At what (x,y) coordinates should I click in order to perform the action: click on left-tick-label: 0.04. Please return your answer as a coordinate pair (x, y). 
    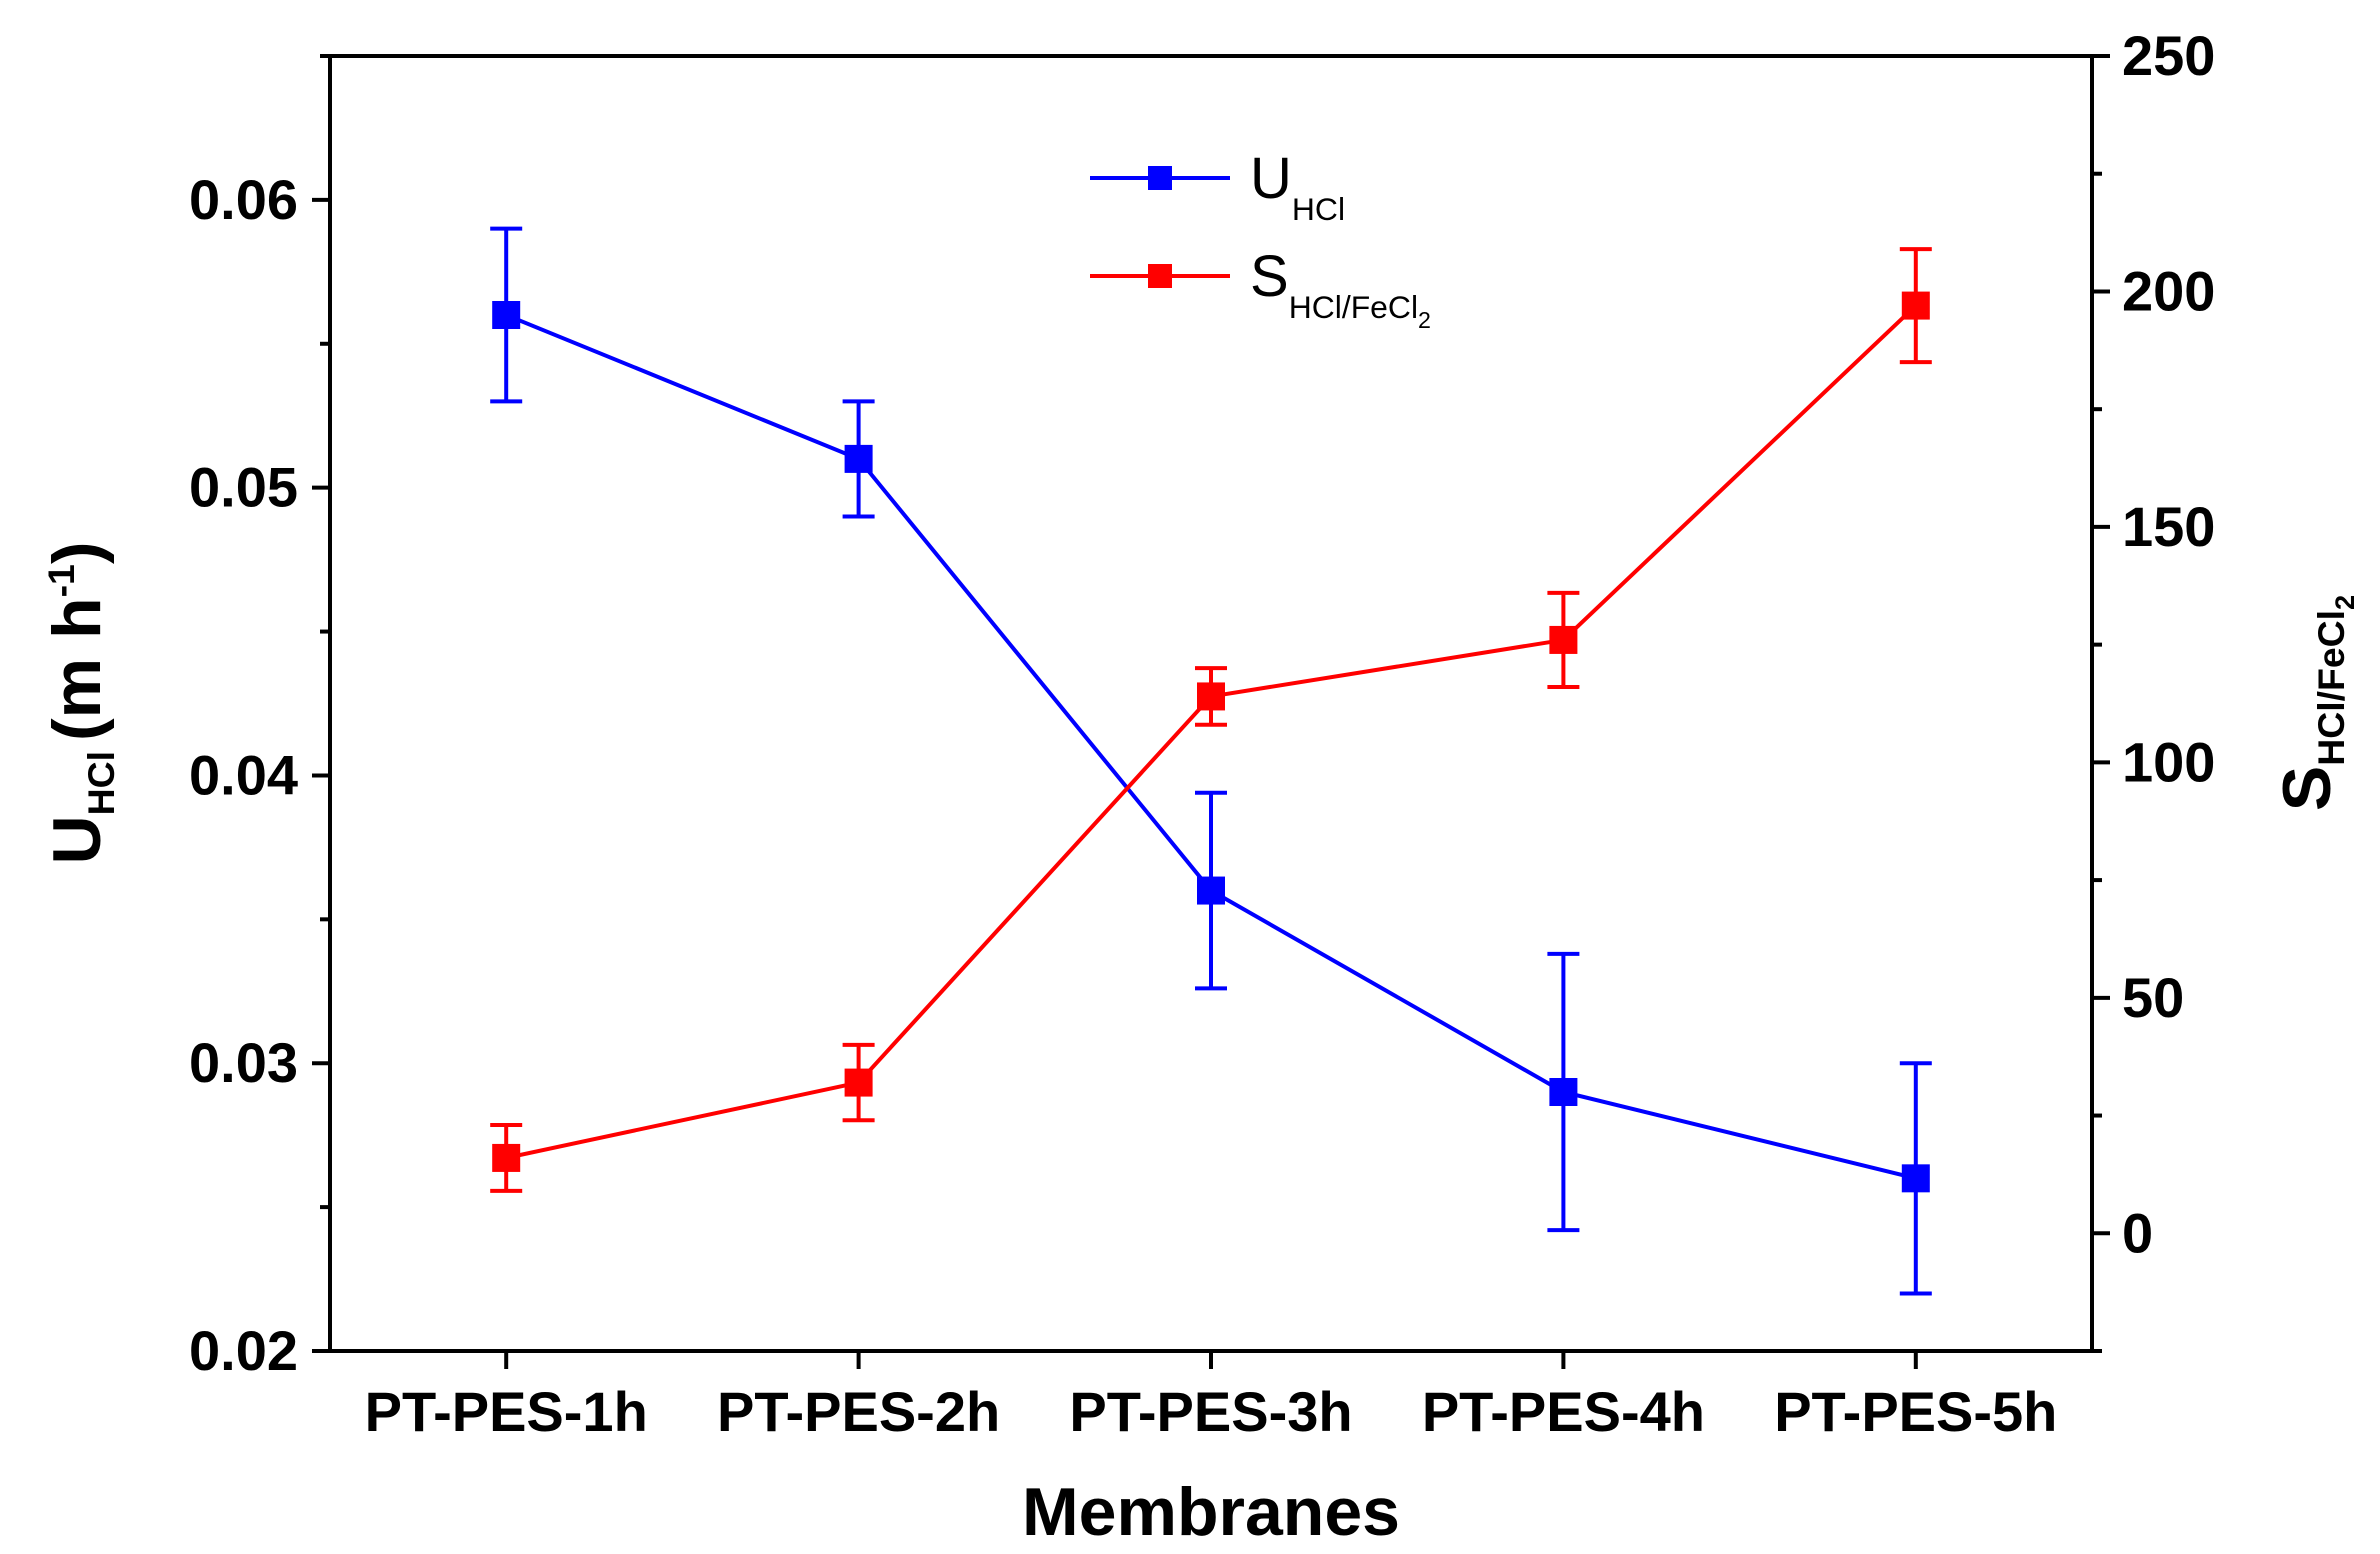
    Looking at the image, I should click on (243, 774).